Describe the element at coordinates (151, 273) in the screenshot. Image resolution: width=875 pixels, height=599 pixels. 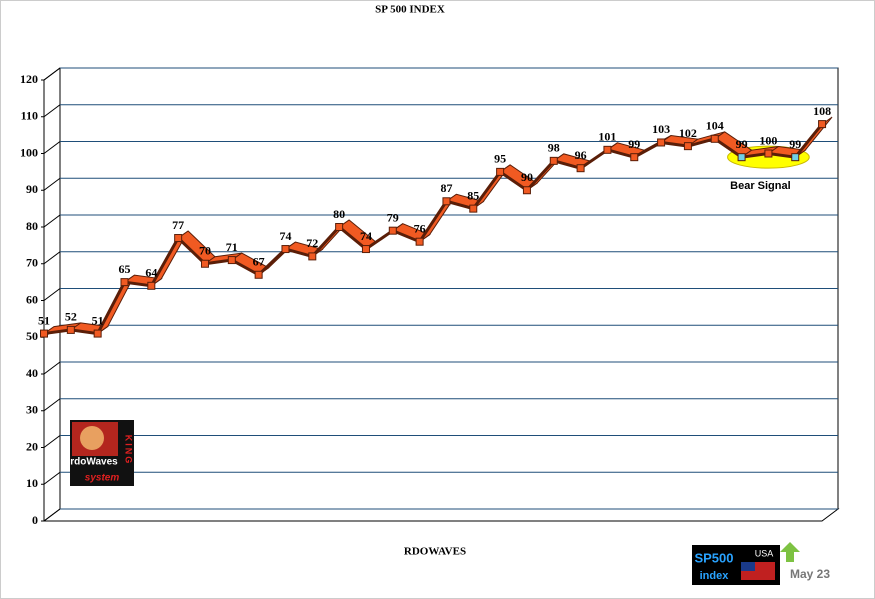
I see `data-label: 64` at that location.